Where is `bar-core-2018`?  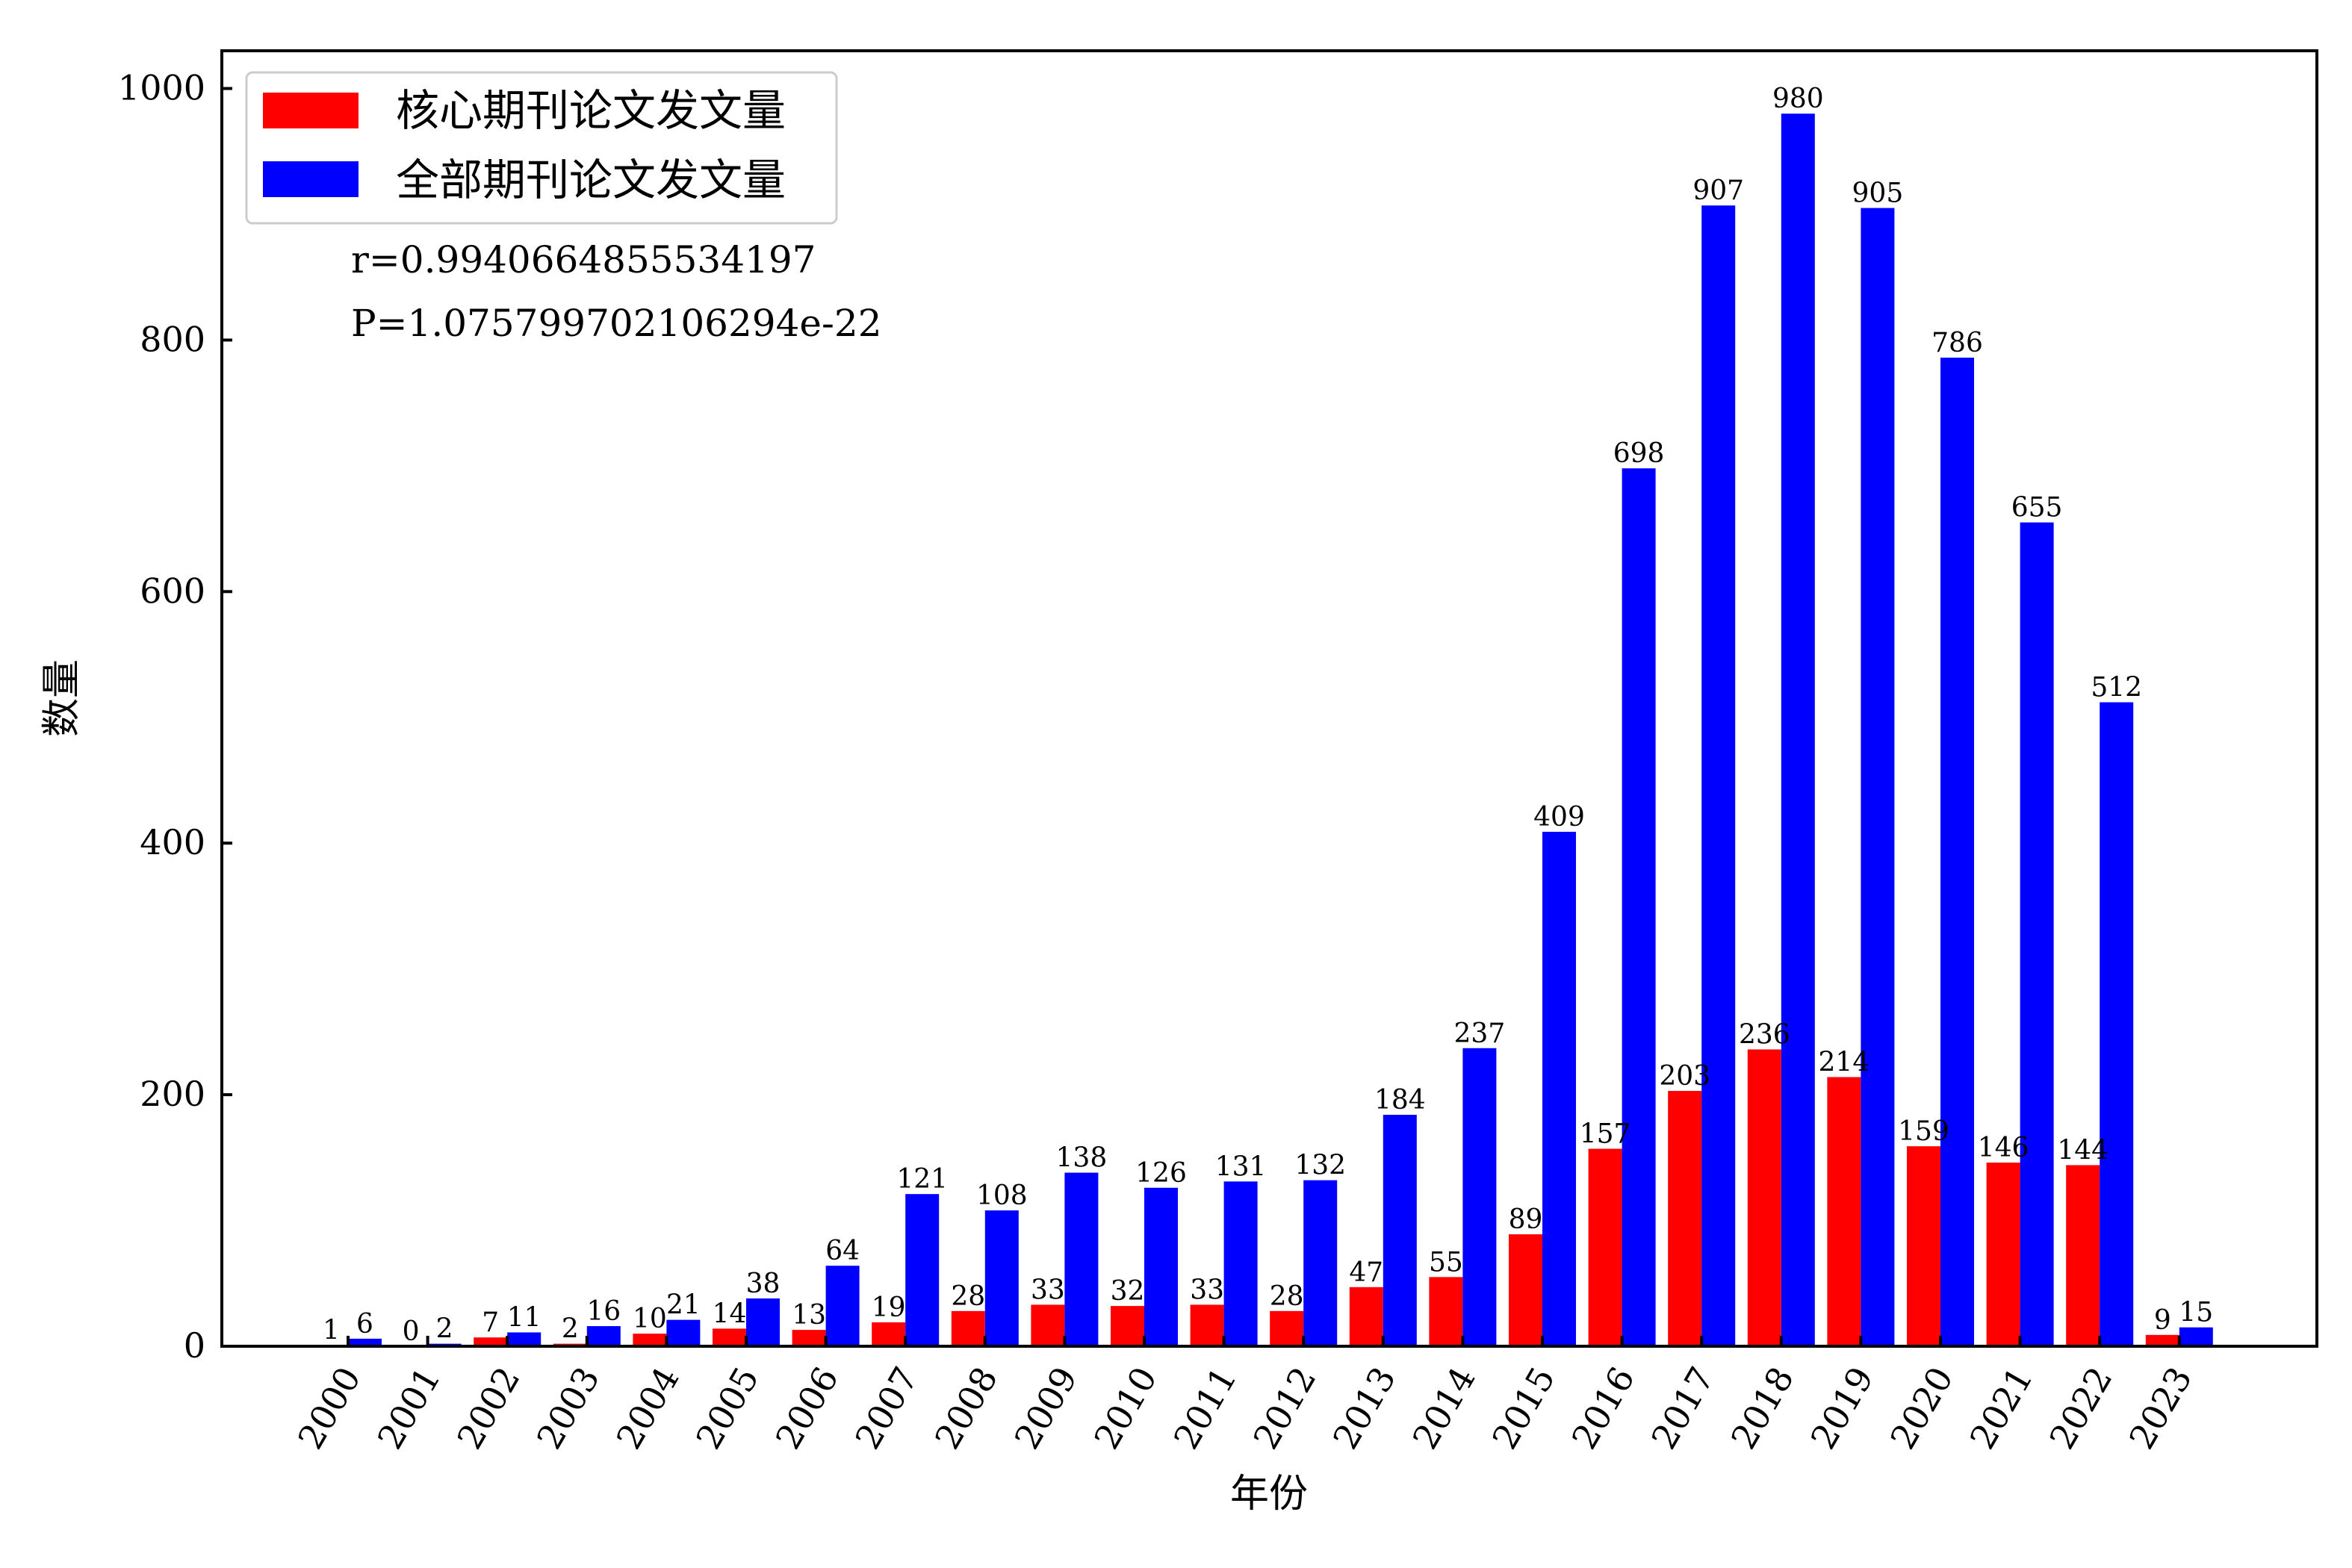 bar-core-2018 is located at coordinates (1764, 1197).